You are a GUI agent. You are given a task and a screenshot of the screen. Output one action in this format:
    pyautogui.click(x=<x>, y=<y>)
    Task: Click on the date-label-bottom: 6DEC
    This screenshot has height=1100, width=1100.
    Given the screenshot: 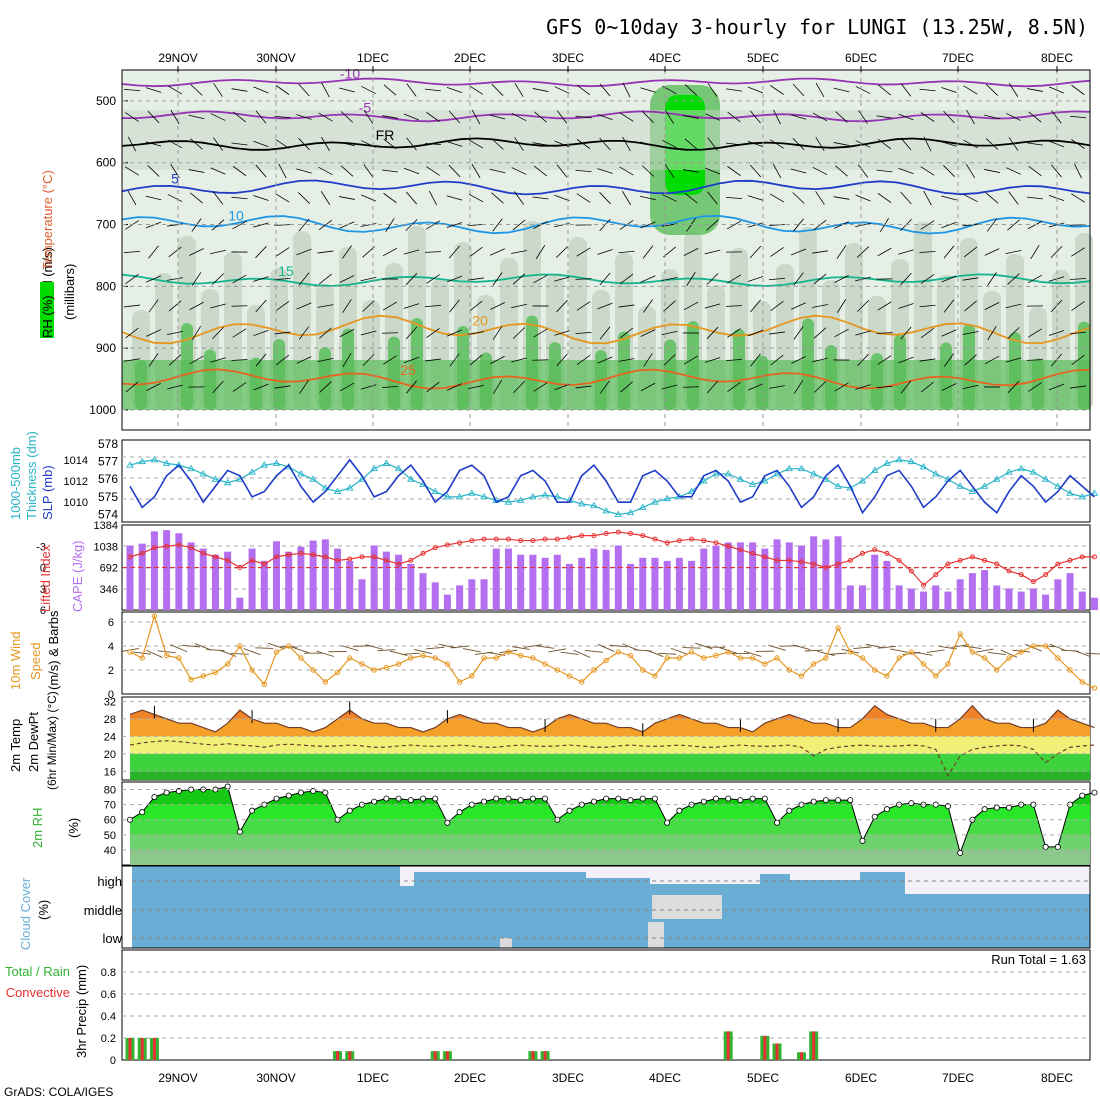 What is the action you would take?
    pyautogui.click(x=861, y=1078)
    